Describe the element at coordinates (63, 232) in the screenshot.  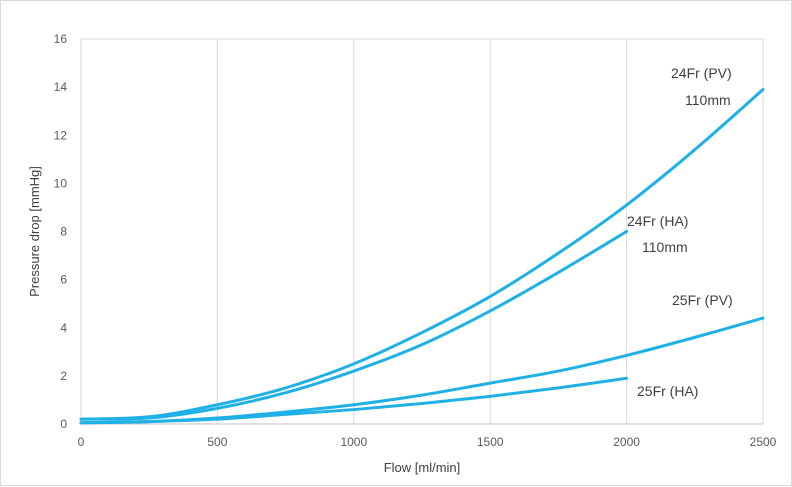
I see `y-tick-label: 8` at that location.